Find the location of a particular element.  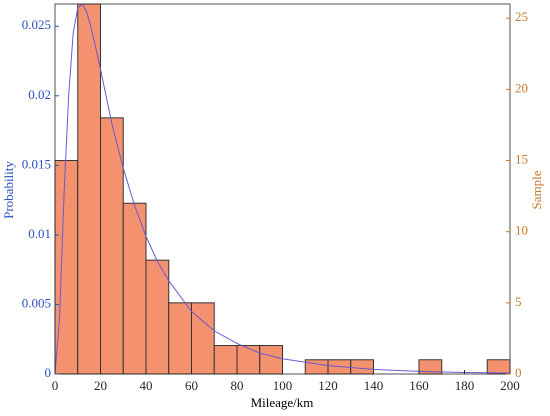

x-tick-label: 140 is located at coordinates (374, 385).